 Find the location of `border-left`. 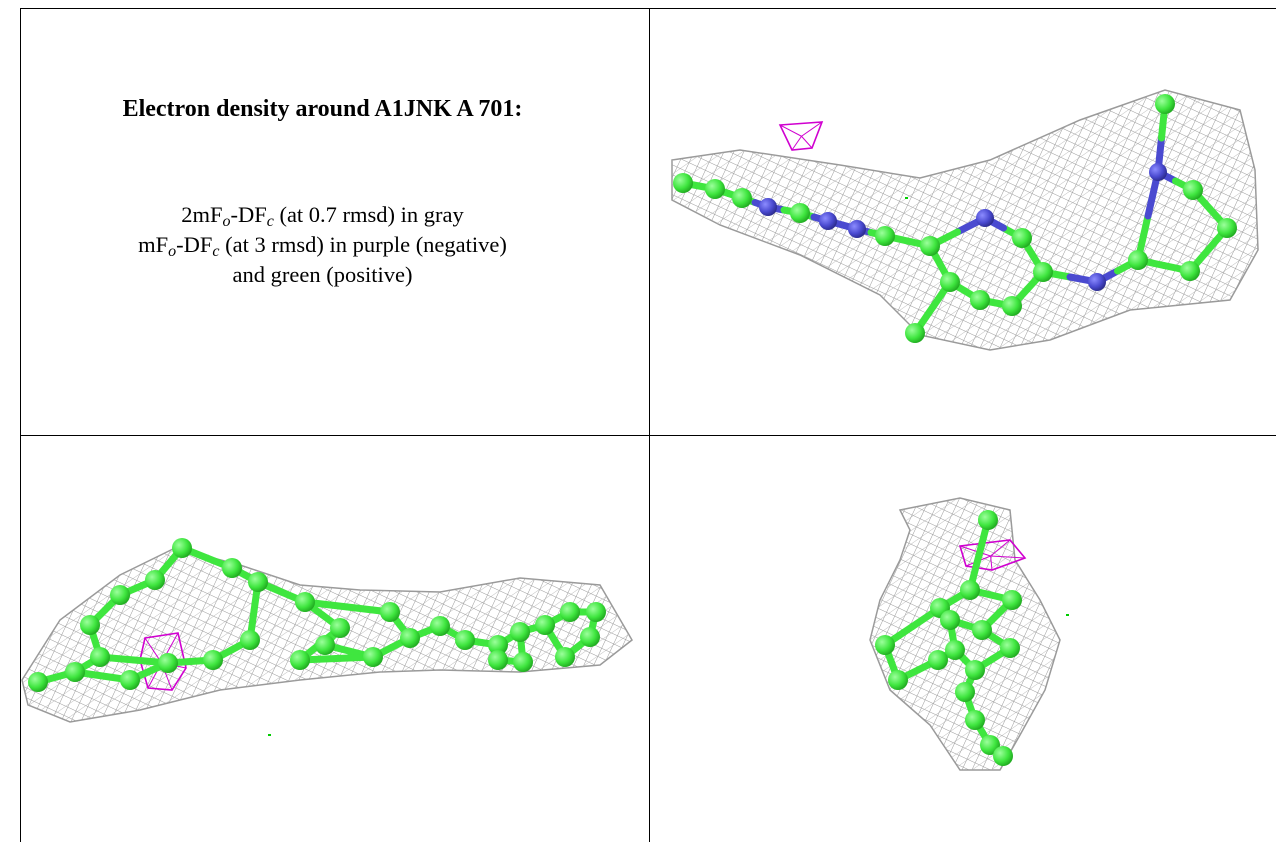

border-left is located at coordinates (20, 425).